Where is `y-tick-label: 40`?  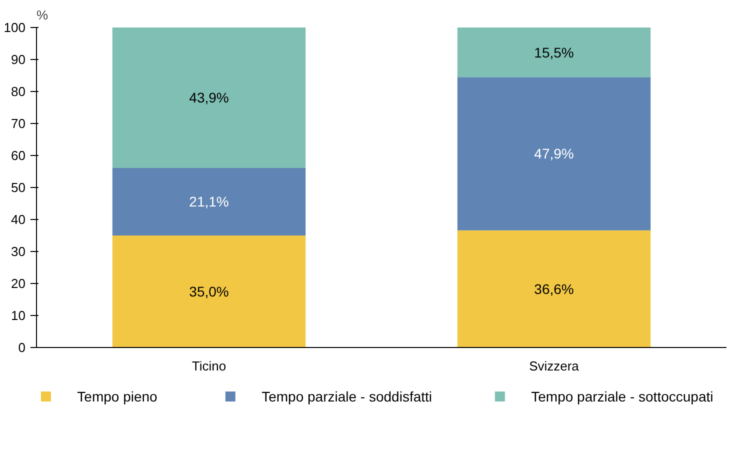 y-tick-label: 40 is located at coordinates (18, 219).